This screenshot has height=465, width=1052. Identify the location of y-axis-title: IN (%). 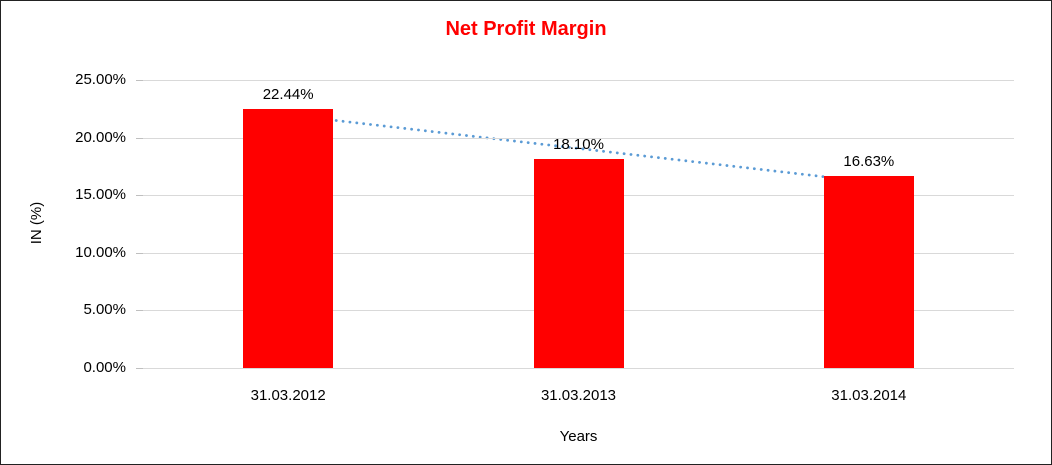
(36, 223).